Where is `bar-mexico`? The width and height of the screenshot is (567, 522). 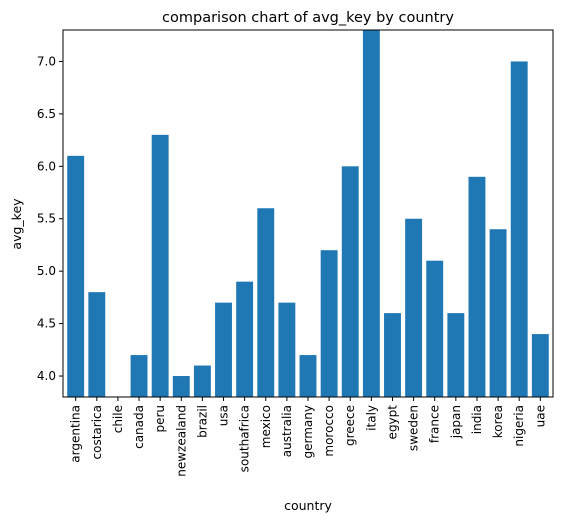
bar-mexico is located at coordinates (266, 302).